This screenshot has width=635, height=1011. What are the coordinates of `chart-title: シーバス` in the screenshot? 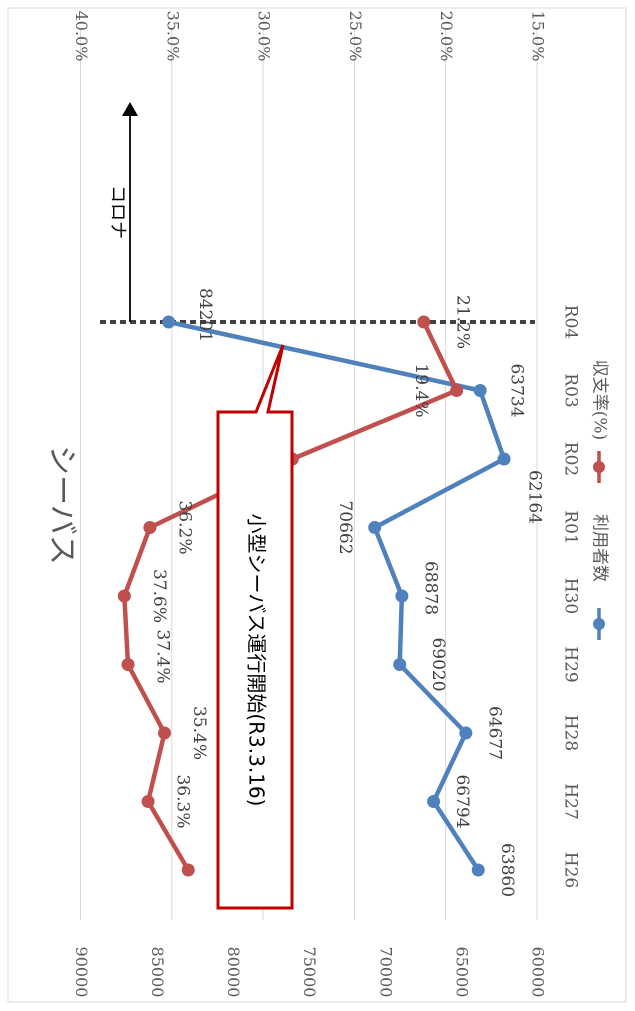 It's located at (61, 505).